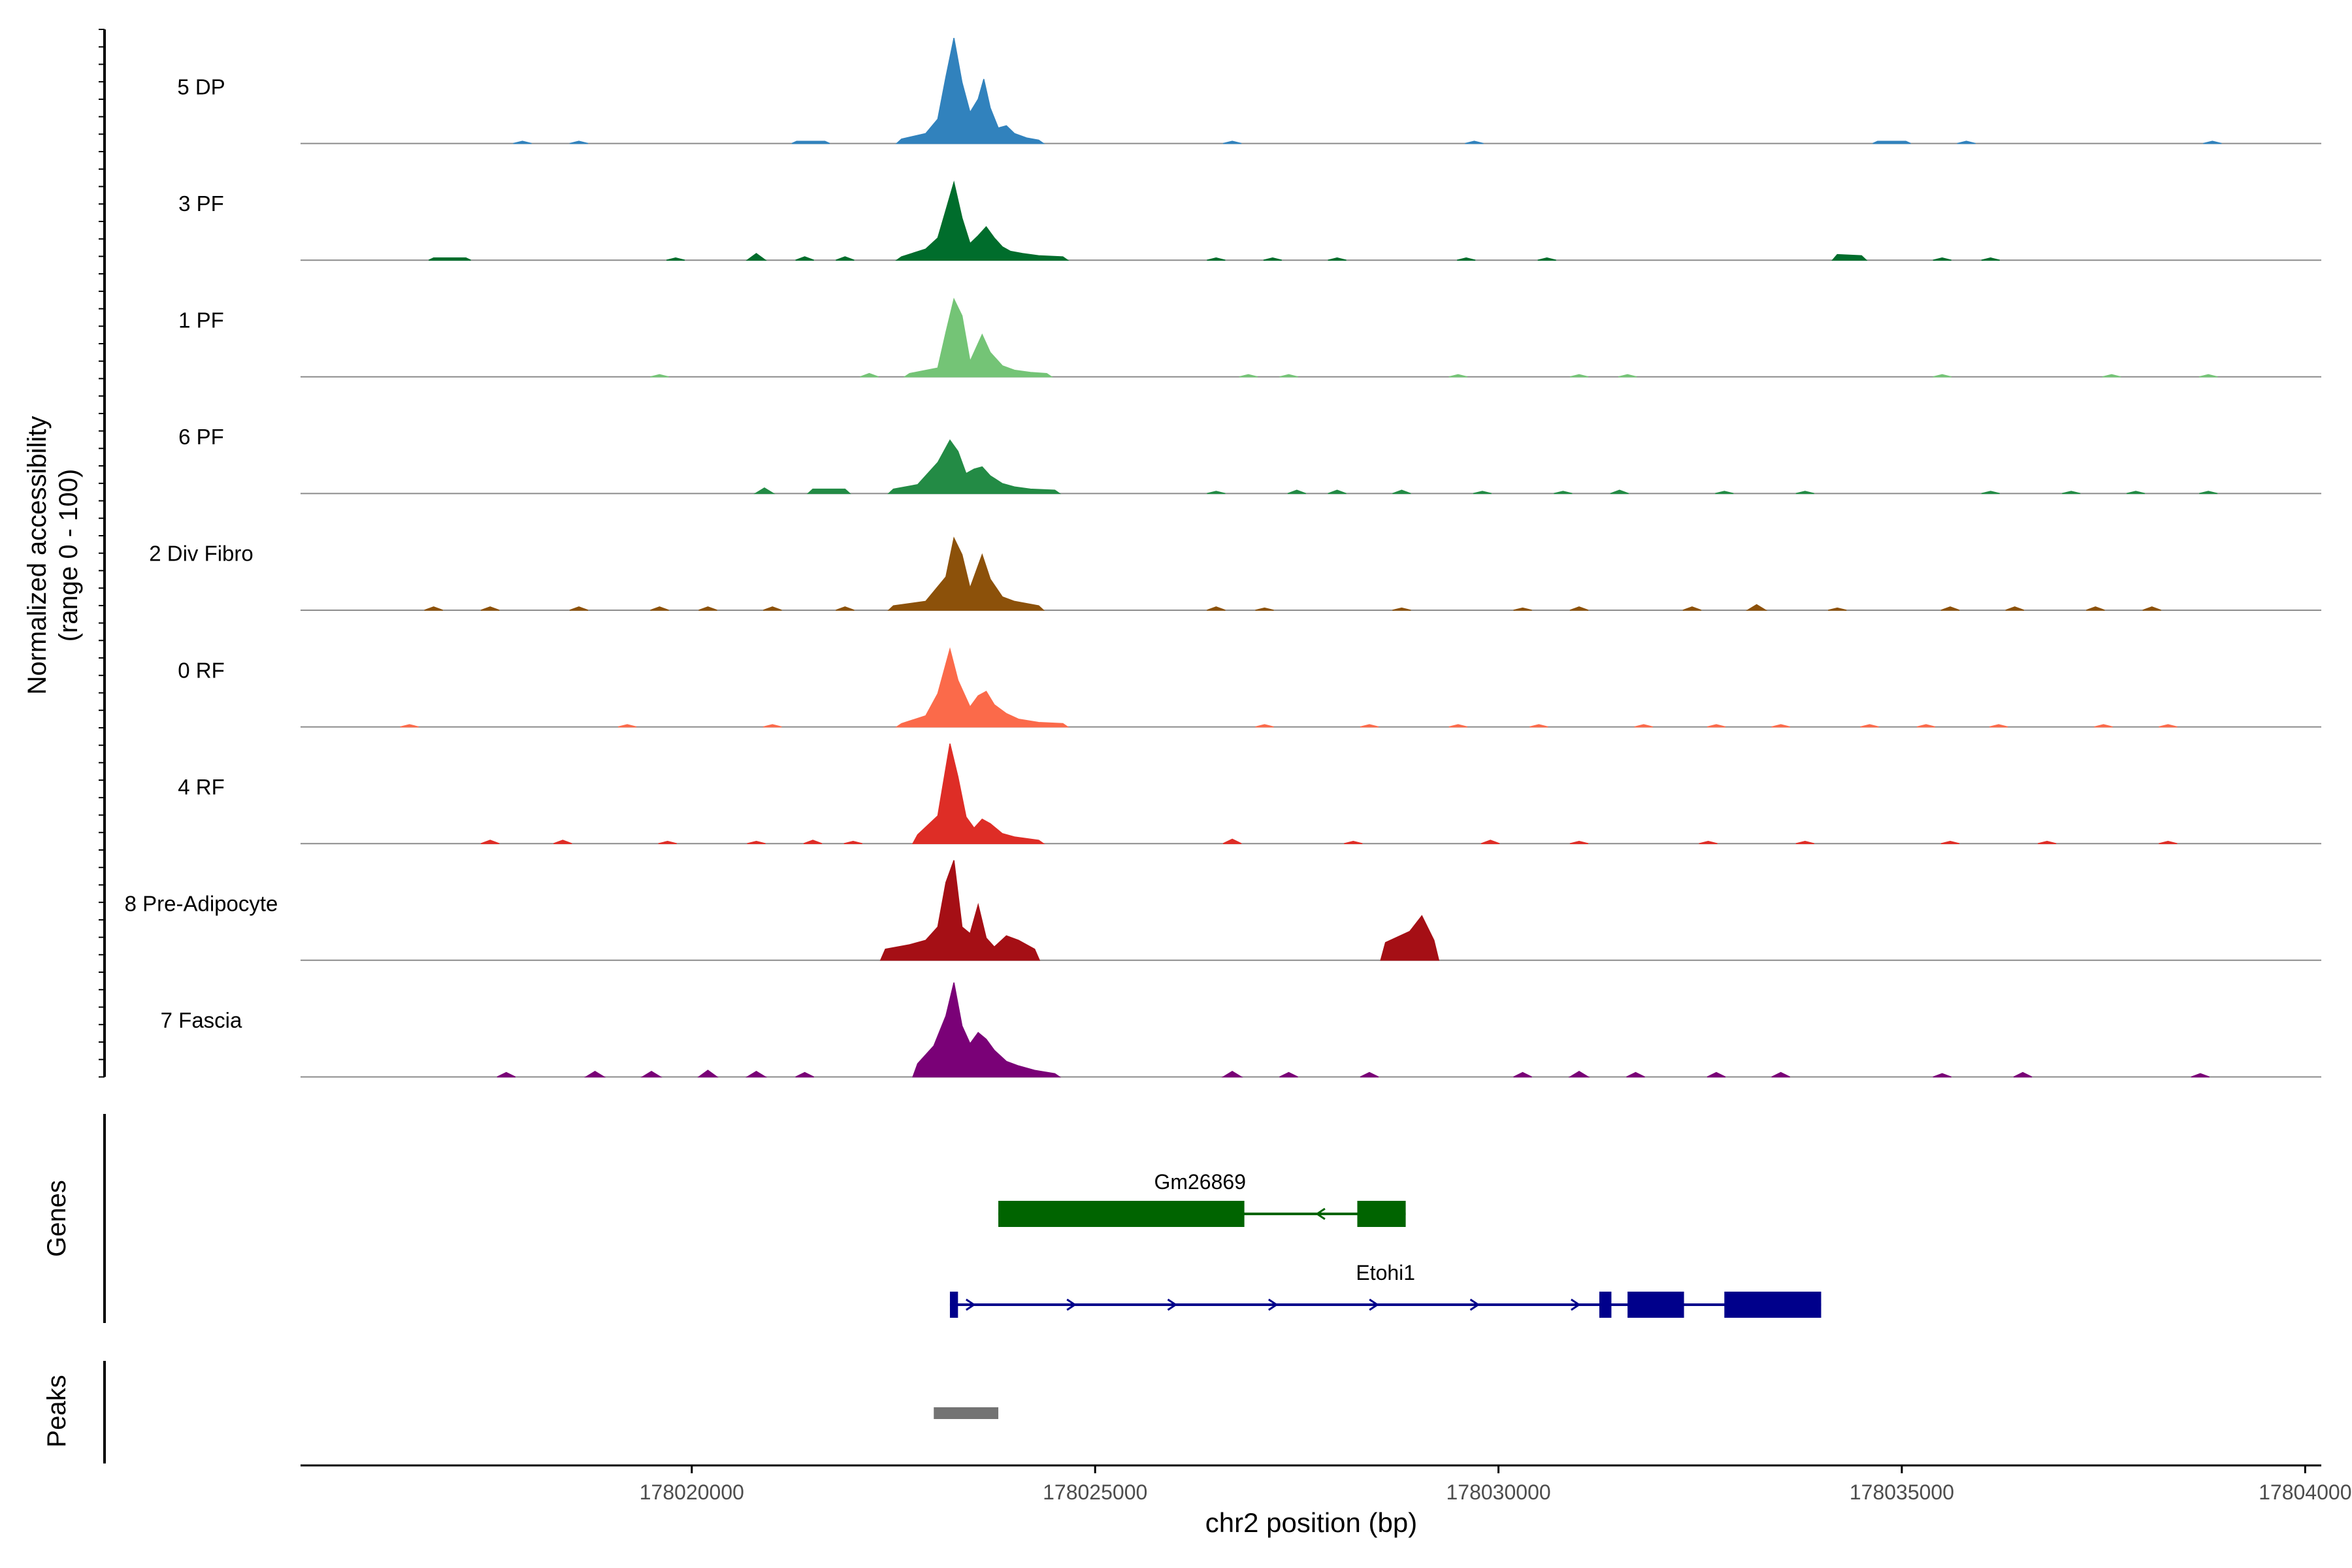  Describe the element at coordinates (1202, 1198) in the screenshot. I see `gene-Gm26869: Gm26869` at that location.